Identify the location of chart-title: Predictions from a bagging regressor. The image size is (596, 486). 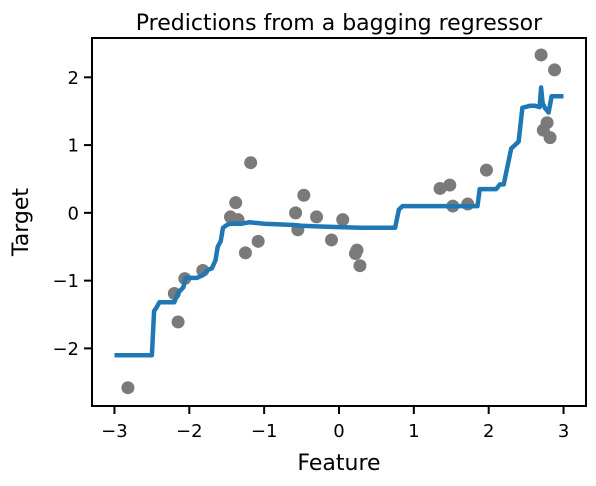
(339, 23).